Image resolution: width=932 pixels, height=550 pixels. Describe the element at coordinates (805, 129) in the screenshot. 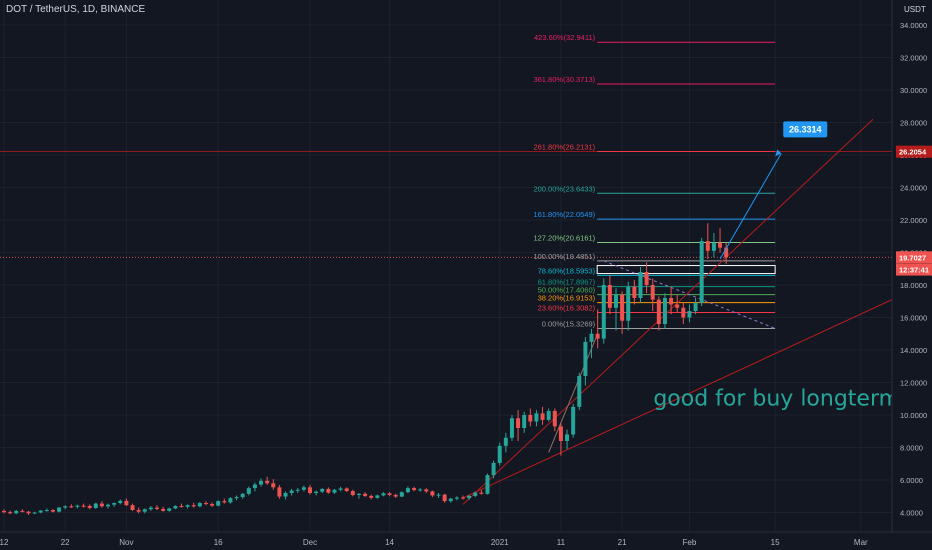

I see `target-label-bg` at that location.